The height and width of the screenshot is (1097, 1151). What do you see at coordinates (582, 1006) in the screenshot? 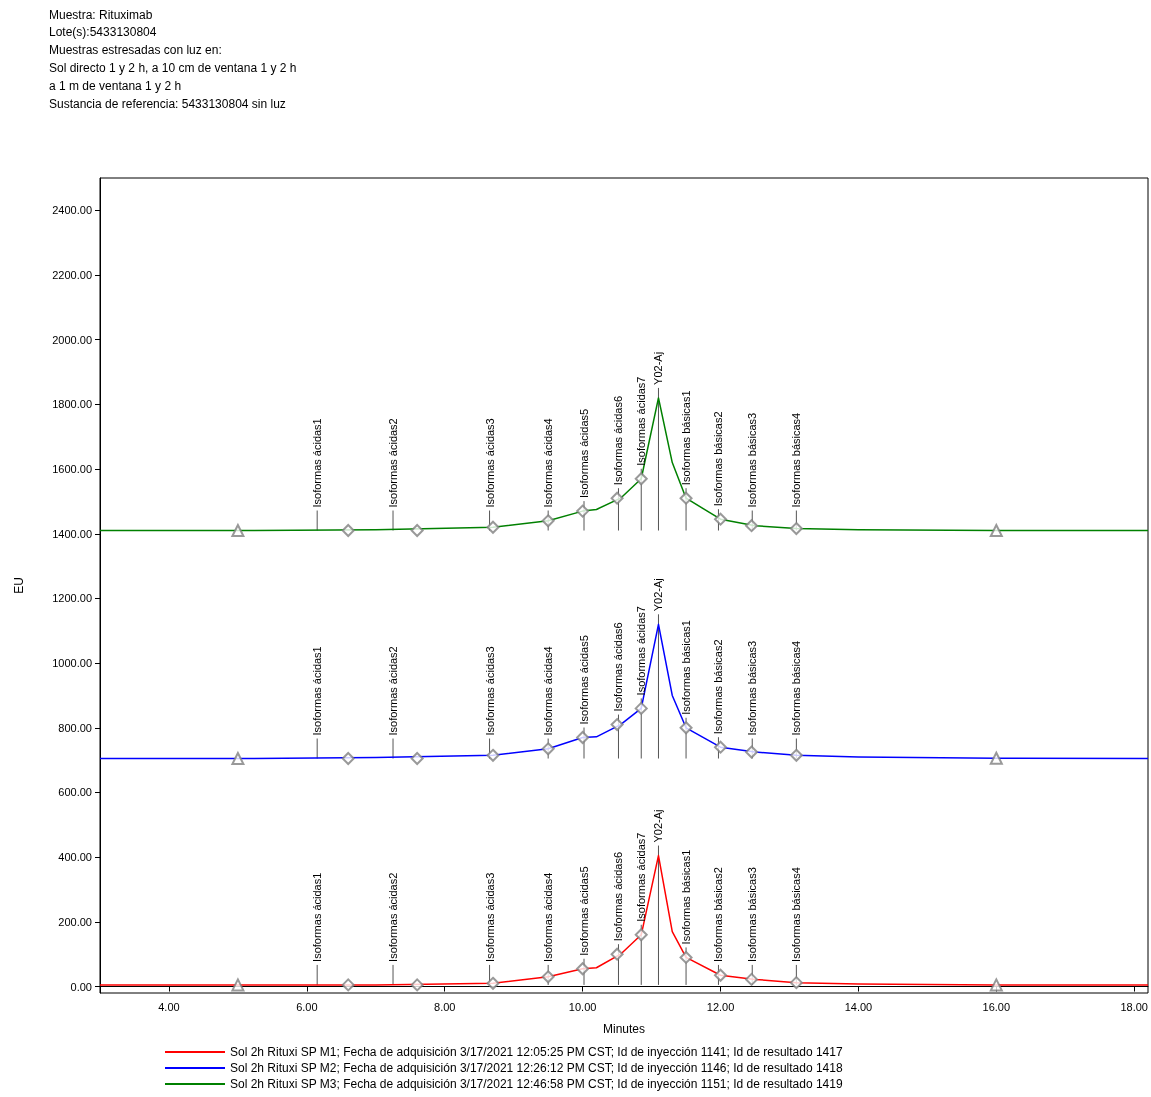
I see `x-tick-label: 10.00` at bounding box center [582, 1006].